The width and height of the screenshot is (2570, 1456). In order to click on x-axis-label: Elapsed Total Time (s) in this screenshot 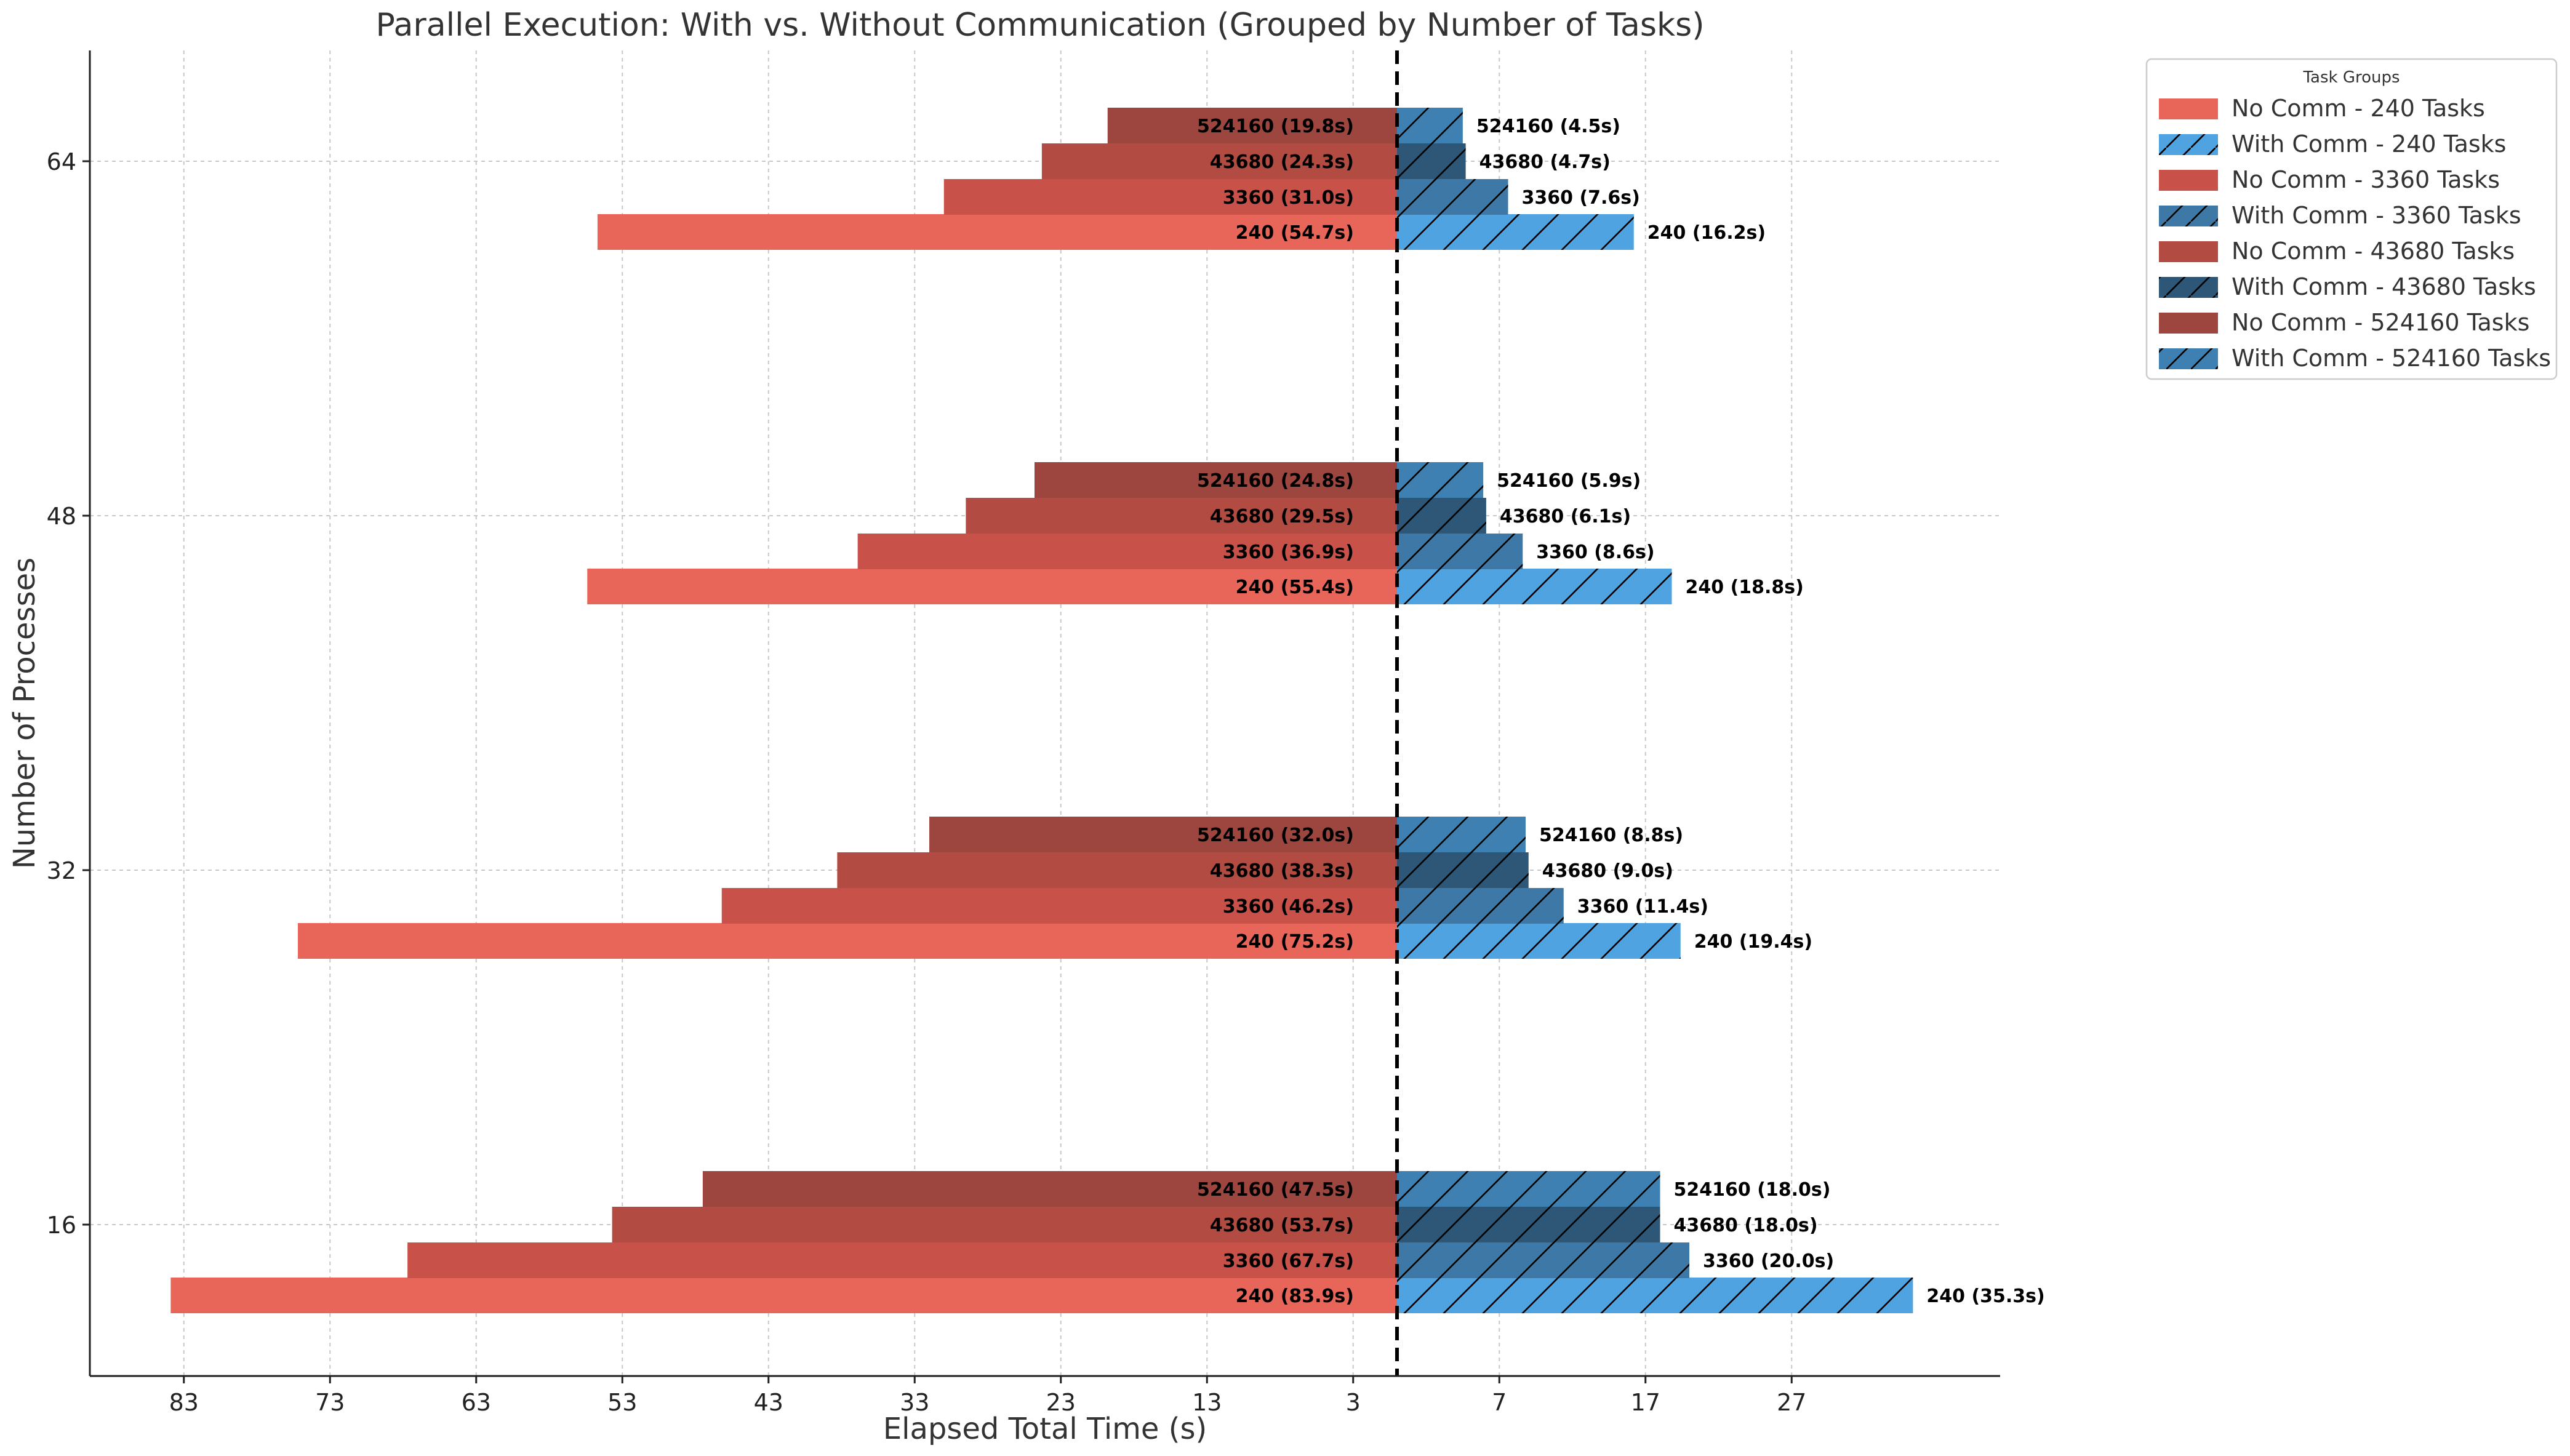, I will do `click(1045, 1429)`.